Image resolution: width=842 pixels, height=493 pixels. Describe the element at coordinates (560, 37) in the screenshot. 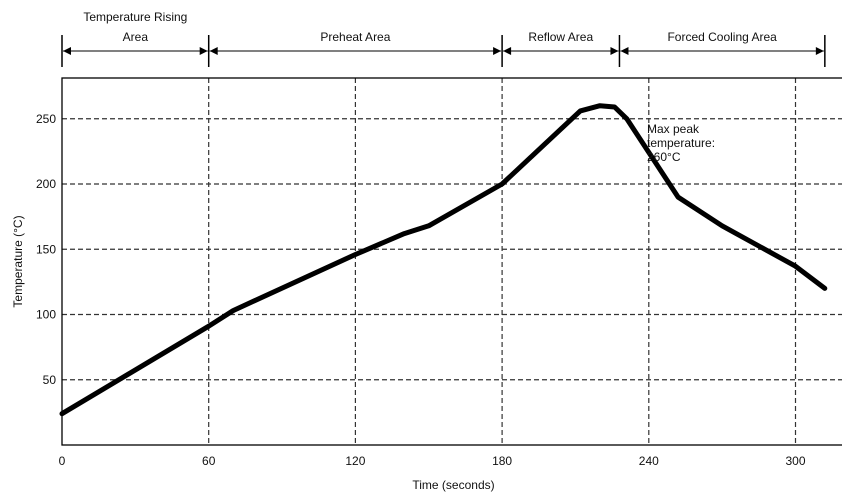

I see `zone-label: Reflow Area` at that location.